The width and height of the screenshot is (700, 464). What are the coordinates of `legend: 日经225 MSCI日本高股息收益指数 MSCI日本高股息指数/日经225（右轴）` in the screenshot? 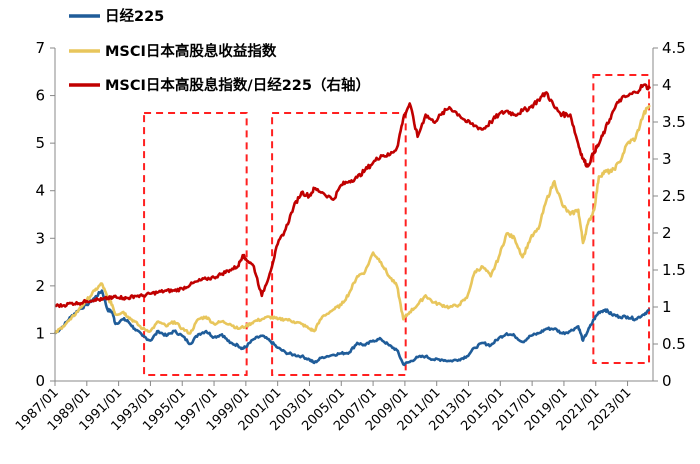 It's located at (219, 50).